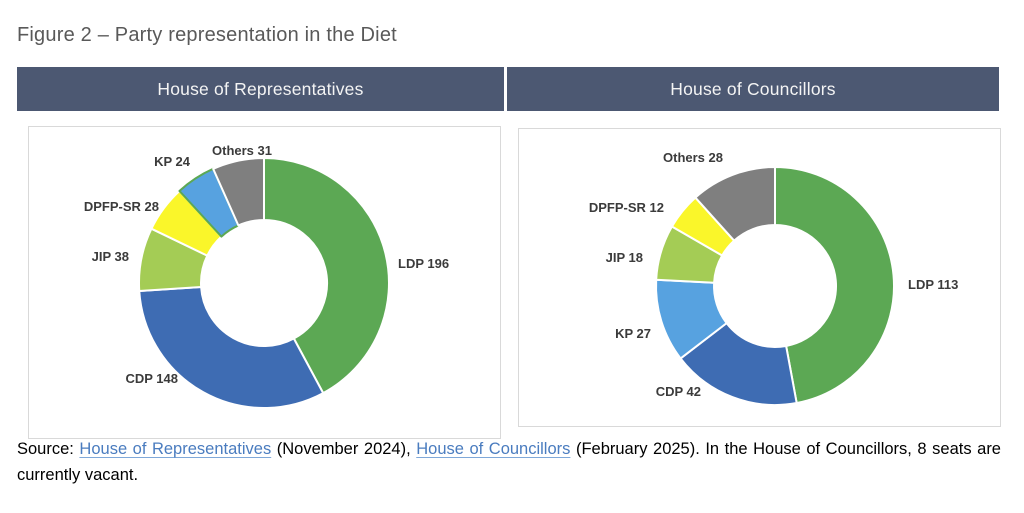  I want to click on header-house-of-councillors: House of Councillors, so click(753, 89).